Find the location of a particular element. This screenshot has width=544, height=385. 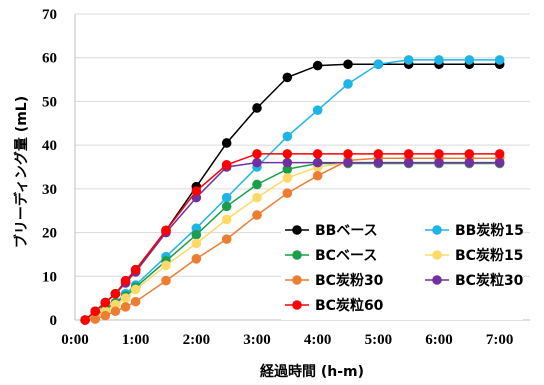

y-tick-label: 40 is located at coordinates (49, 146).